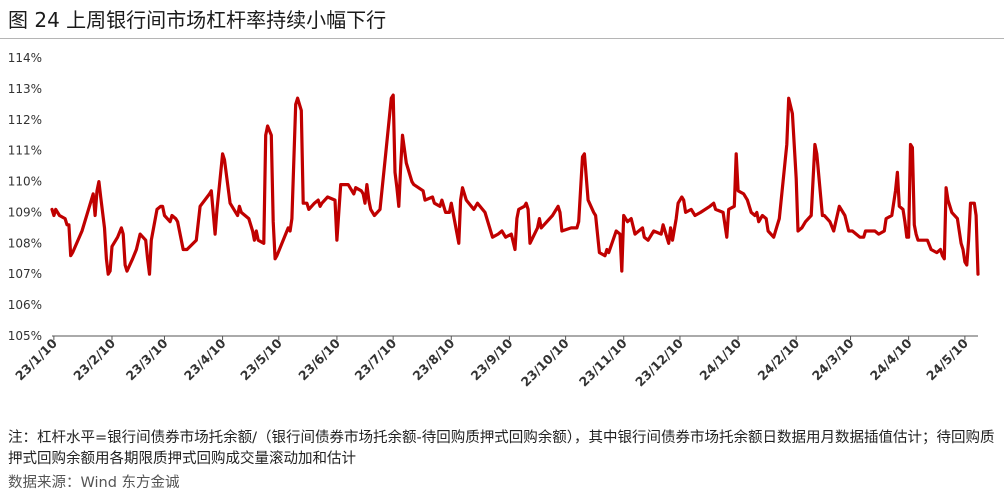  Describe the element at coordinates (833, 359) in the screenshot. I see `x-tick-label: 24/3/10` at that location.